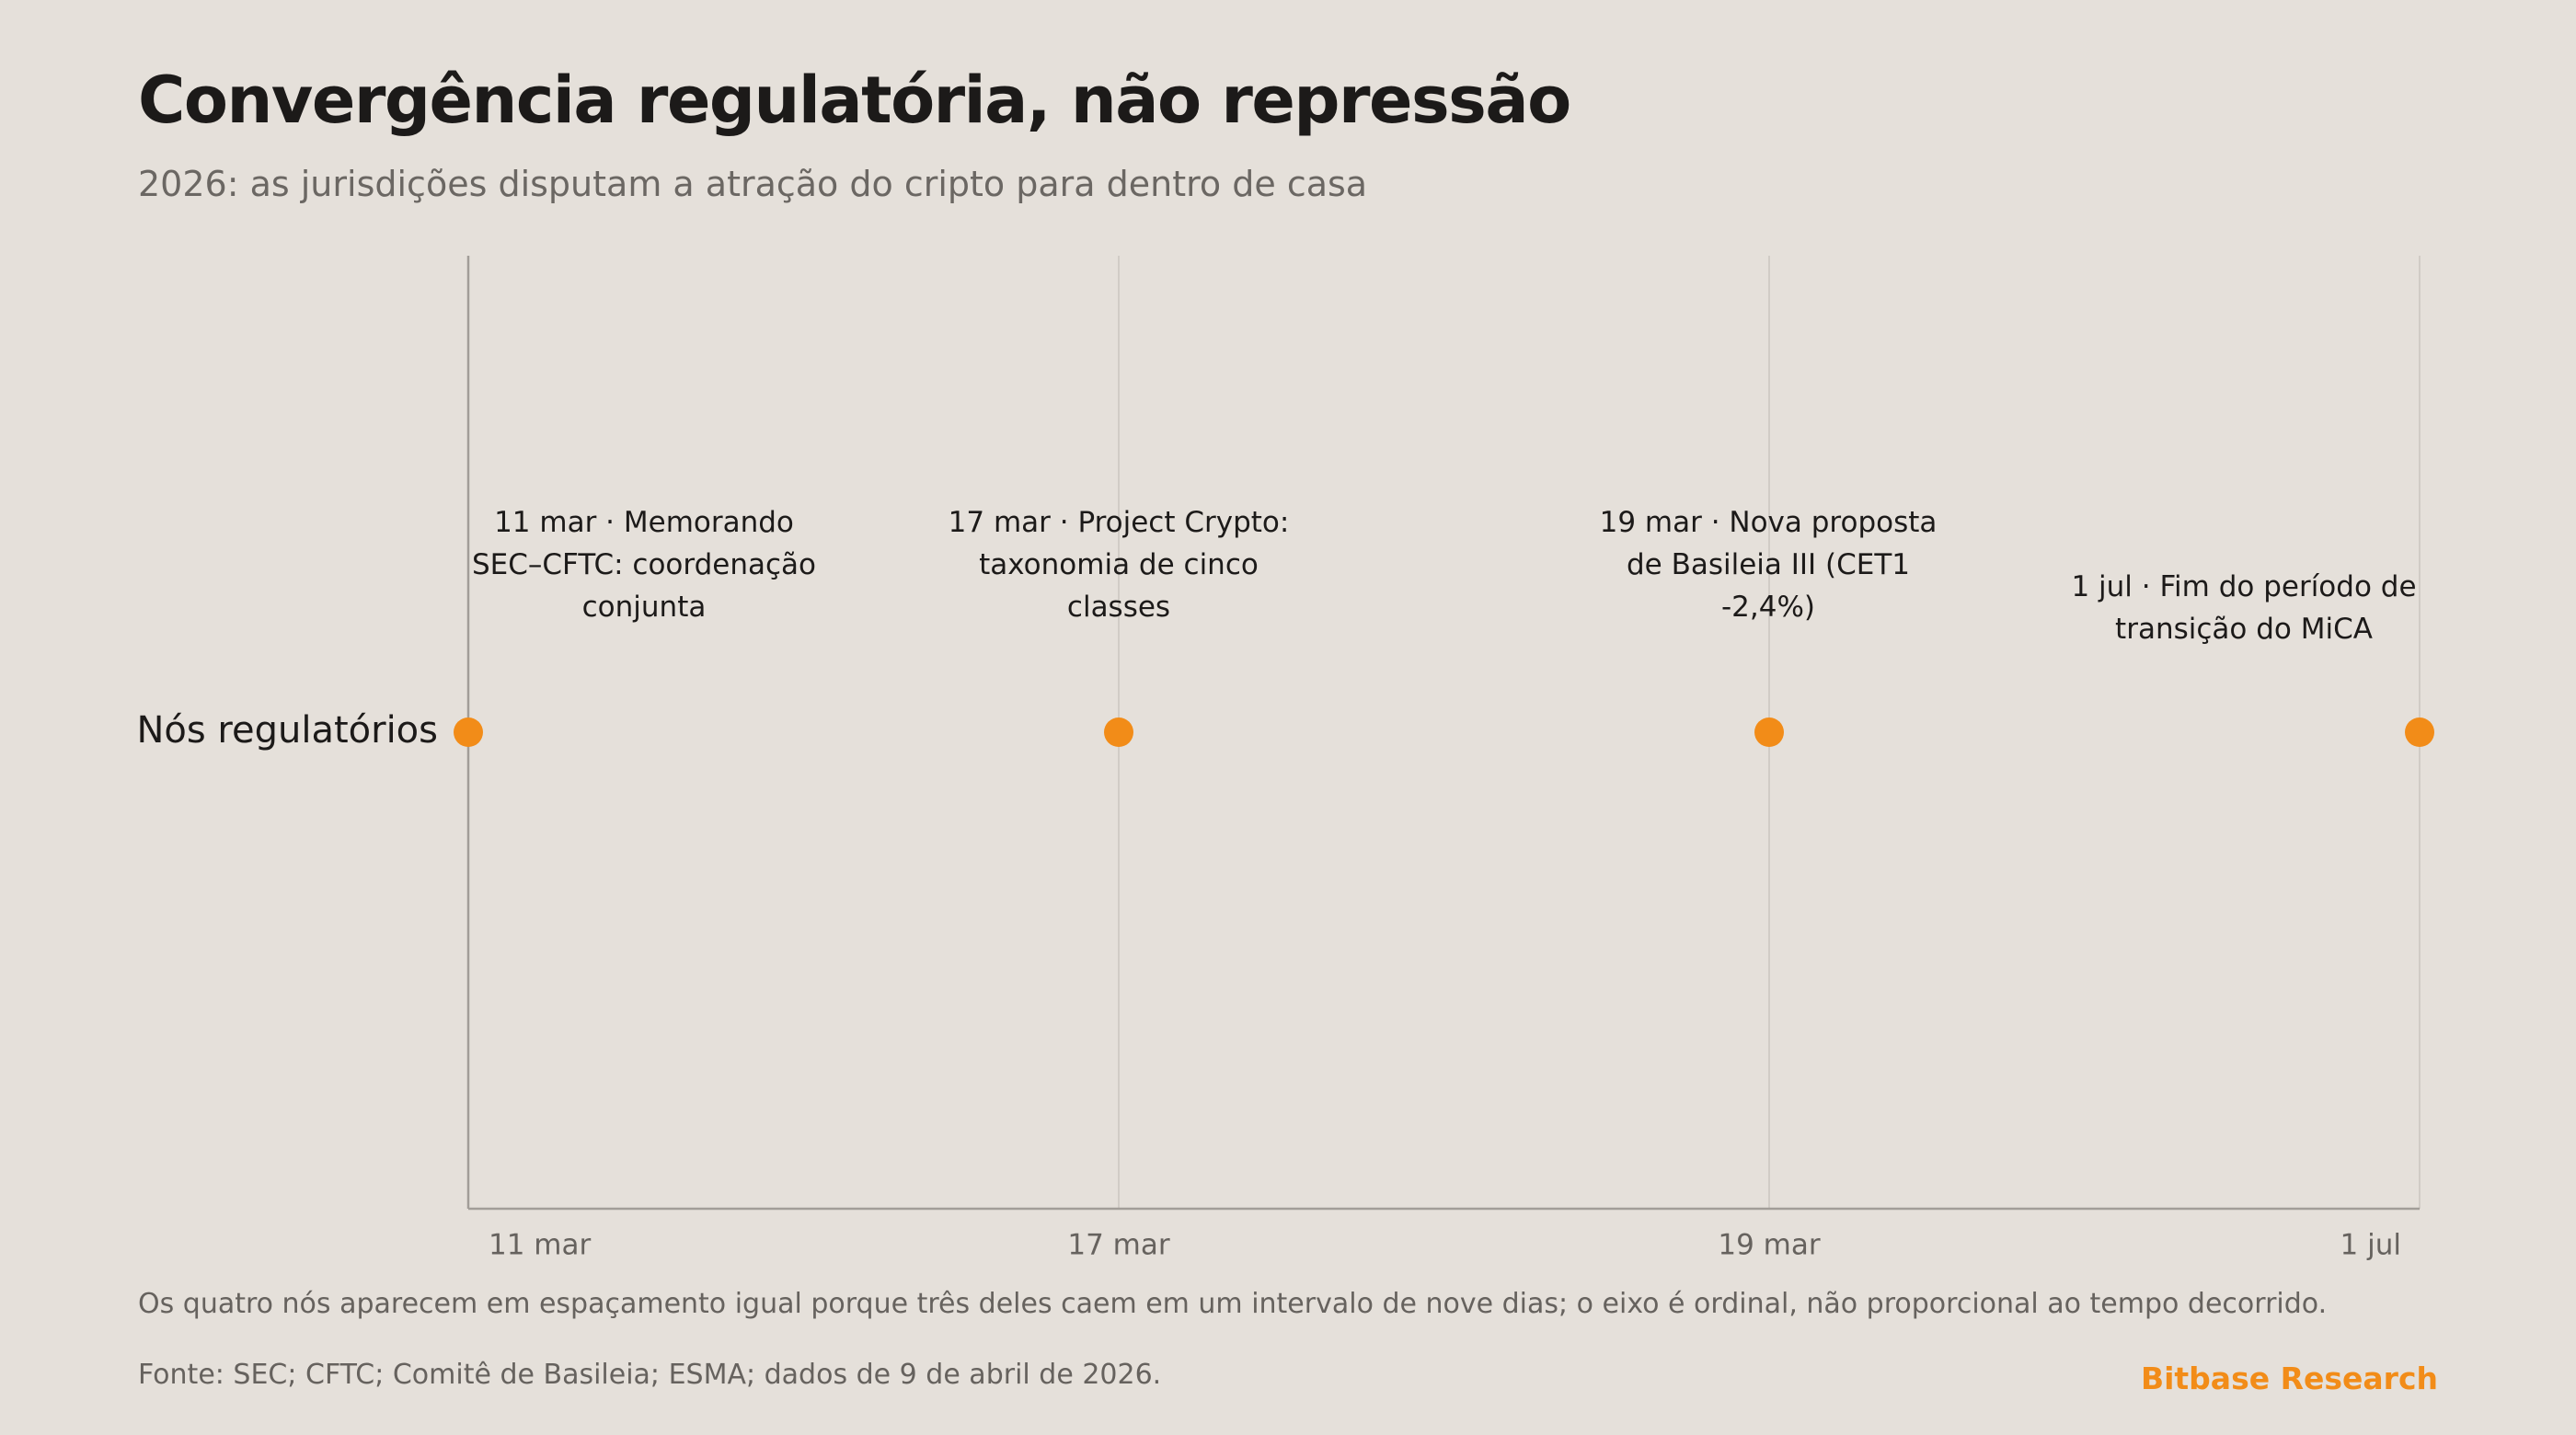 The width and height of the screenshot is (2576, 1435). Describe the element at coordinates (854, 100) in the screenshot. I see `chart-title: Convergência regulatória, não repressão` at that location.